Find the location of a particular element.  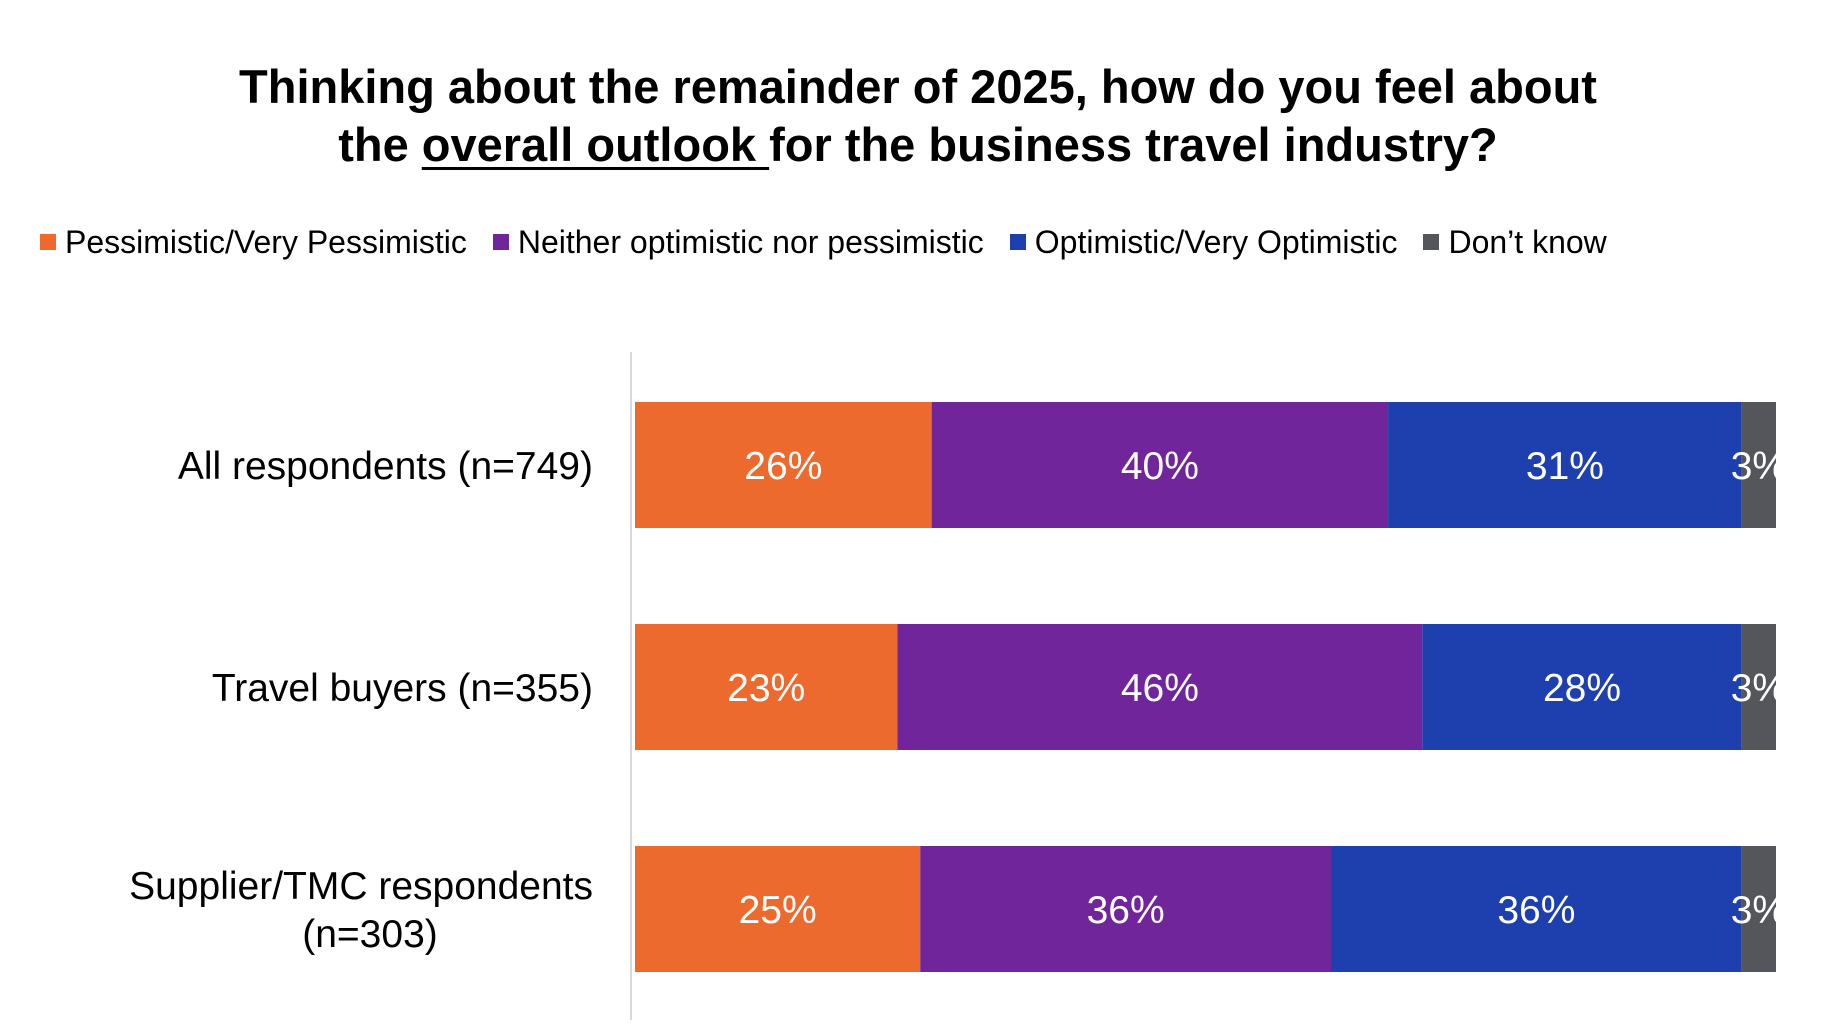

category-label: Travel buyers (n=355) is located at coordinates (402, 688).